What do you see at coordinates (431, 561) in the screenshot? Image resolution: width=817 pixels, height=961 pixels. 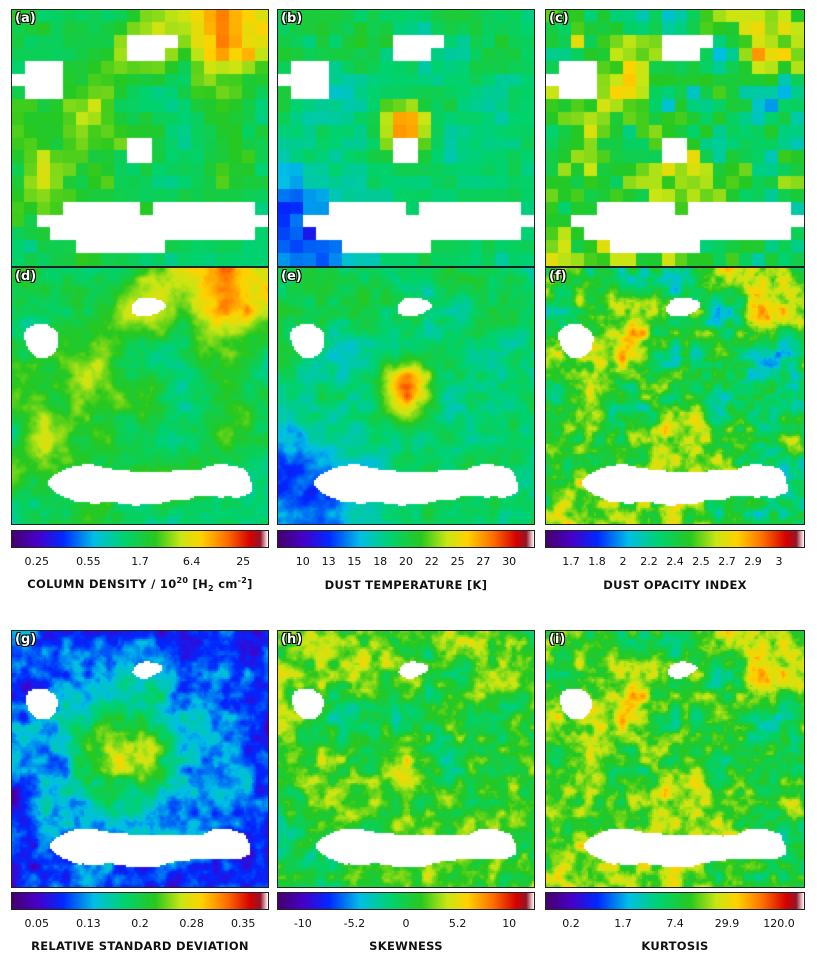 I see `colorbar-tick-label: 22` at bounding box center [431, 561].